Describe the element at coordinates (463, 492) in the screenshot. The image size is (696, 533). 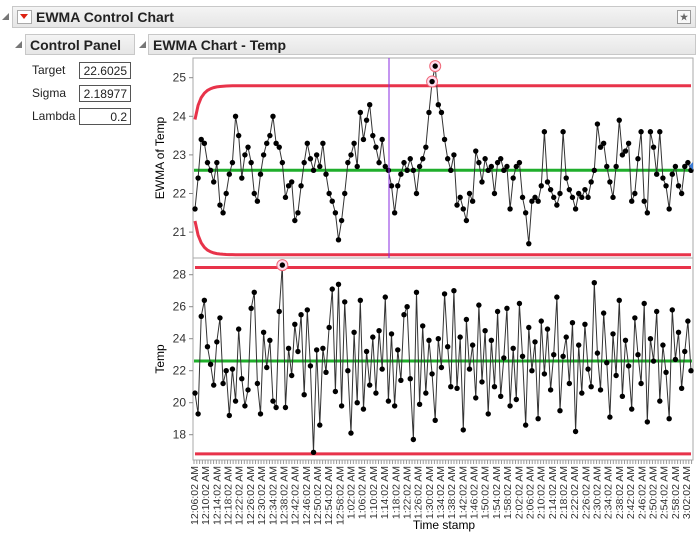
I see `x-tick-label: 1:42:02 AM` at that location.